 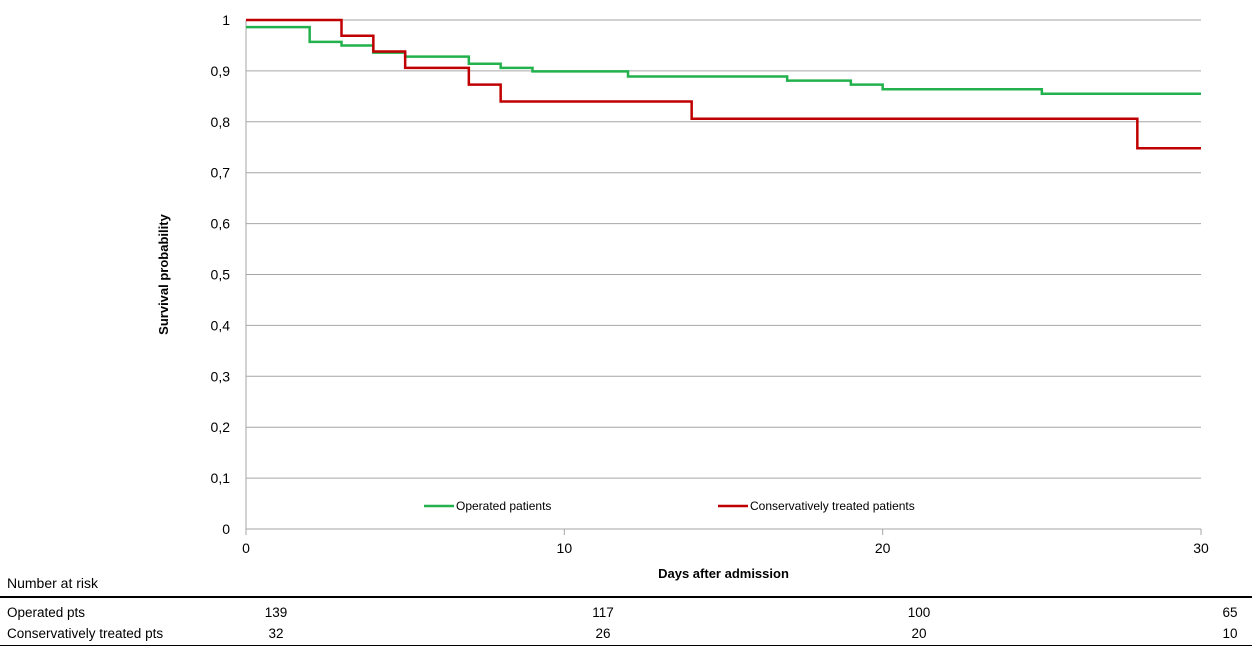 I want to click on y-tick-label: 0,5, so click(x=221, y=275).